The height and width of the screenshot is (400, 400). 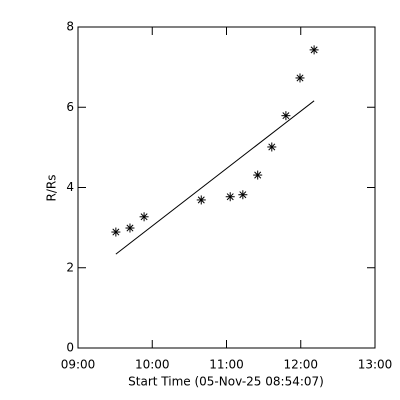 I want to click on x-tick-label: 12:00, so click(x=300, y=365).